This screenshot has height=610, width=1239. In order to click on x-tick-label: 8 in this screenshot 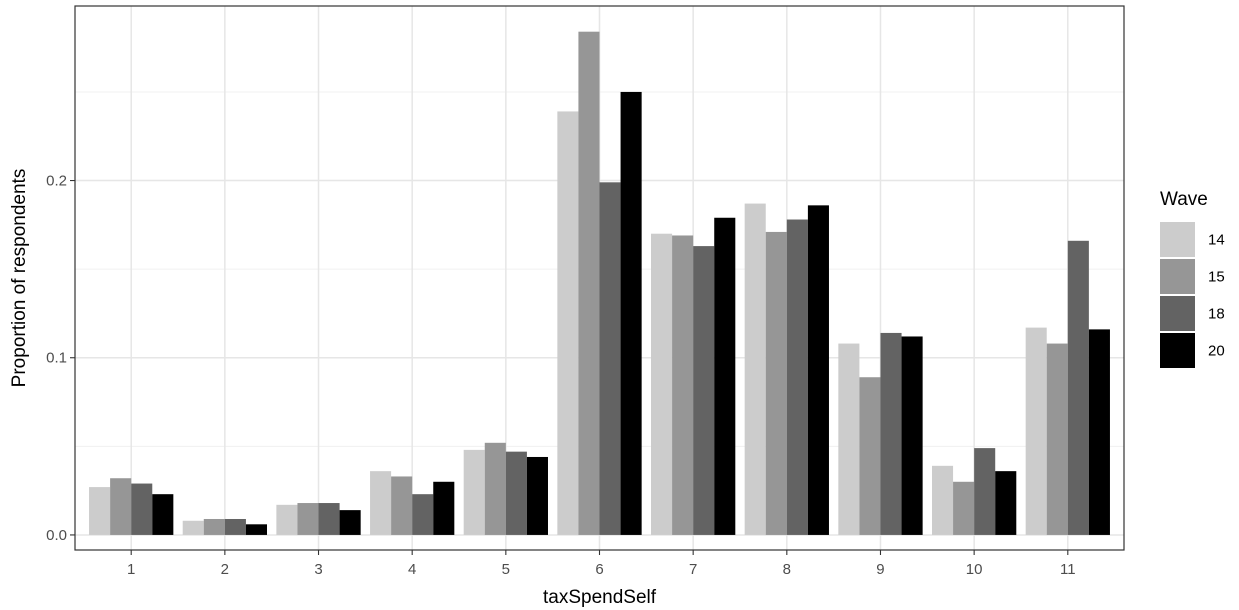, I will do `click(787, 569)`.